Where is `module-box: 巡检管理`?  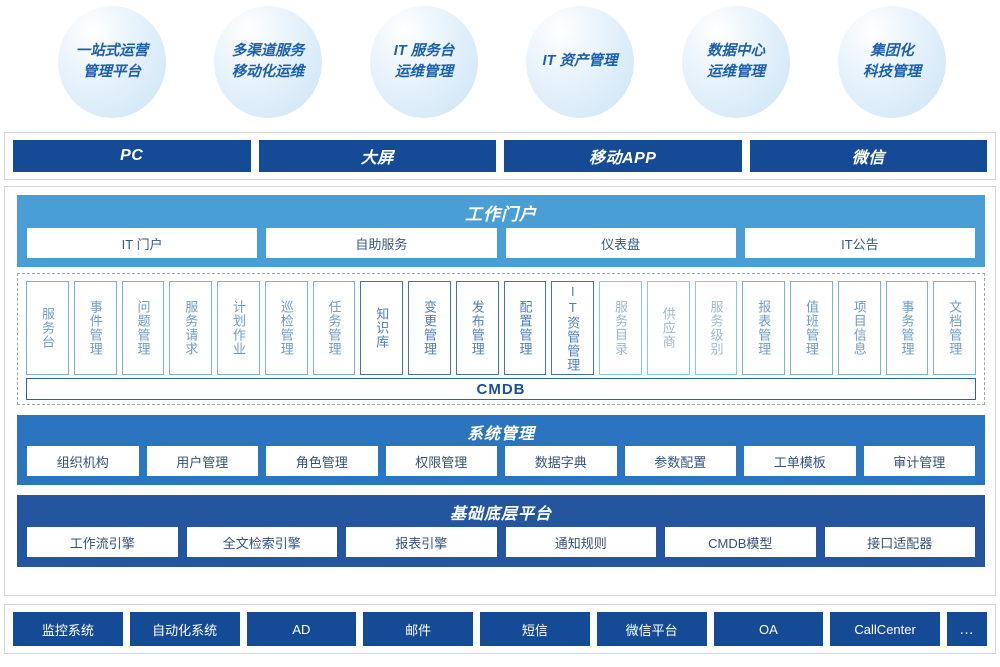
module-box: 巡检管理 is located at coordinates (286, 328).